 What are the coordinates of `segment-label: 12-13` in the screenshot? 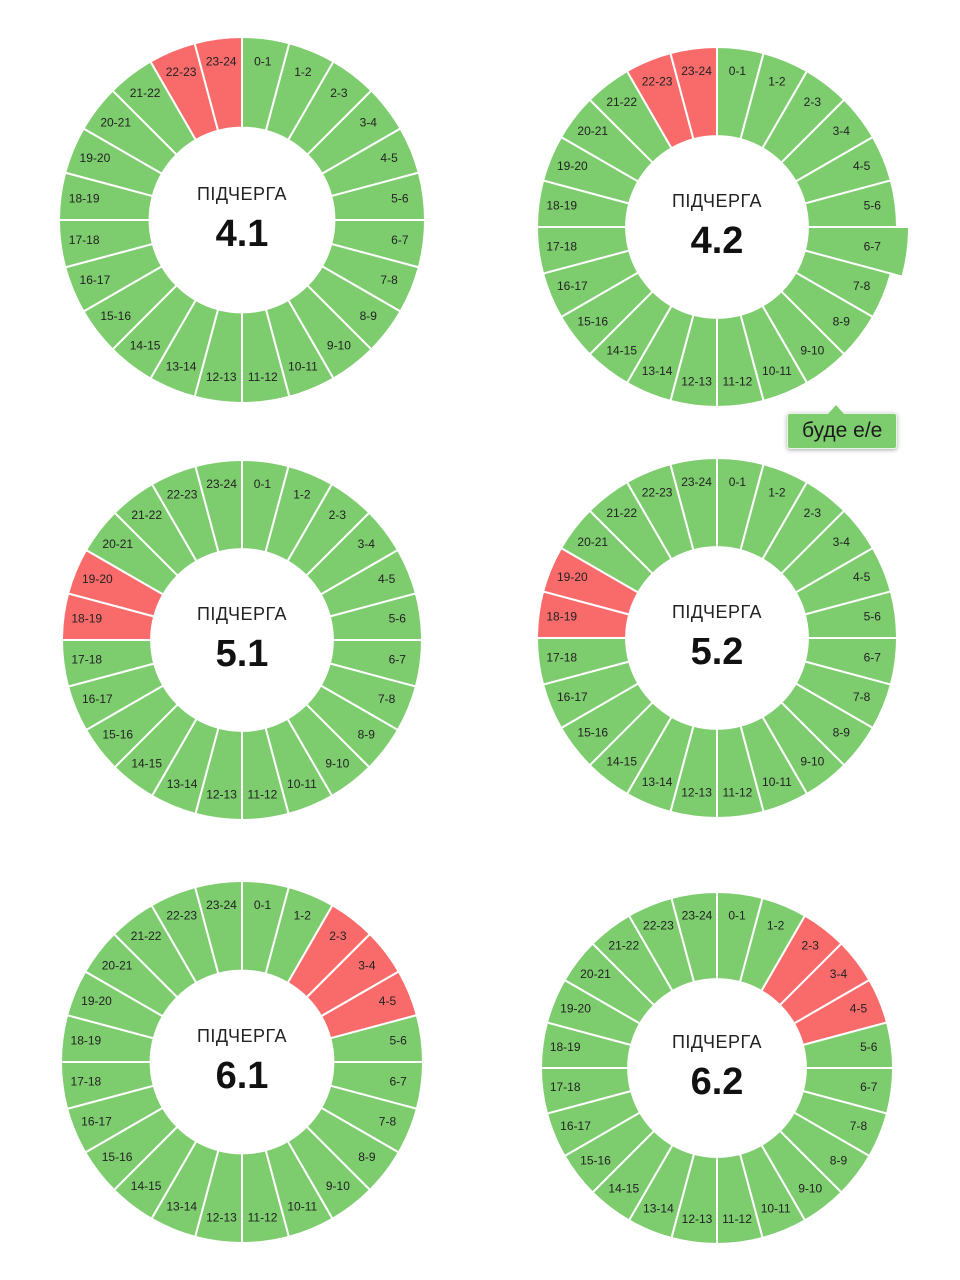 It's located at (697, 1219).